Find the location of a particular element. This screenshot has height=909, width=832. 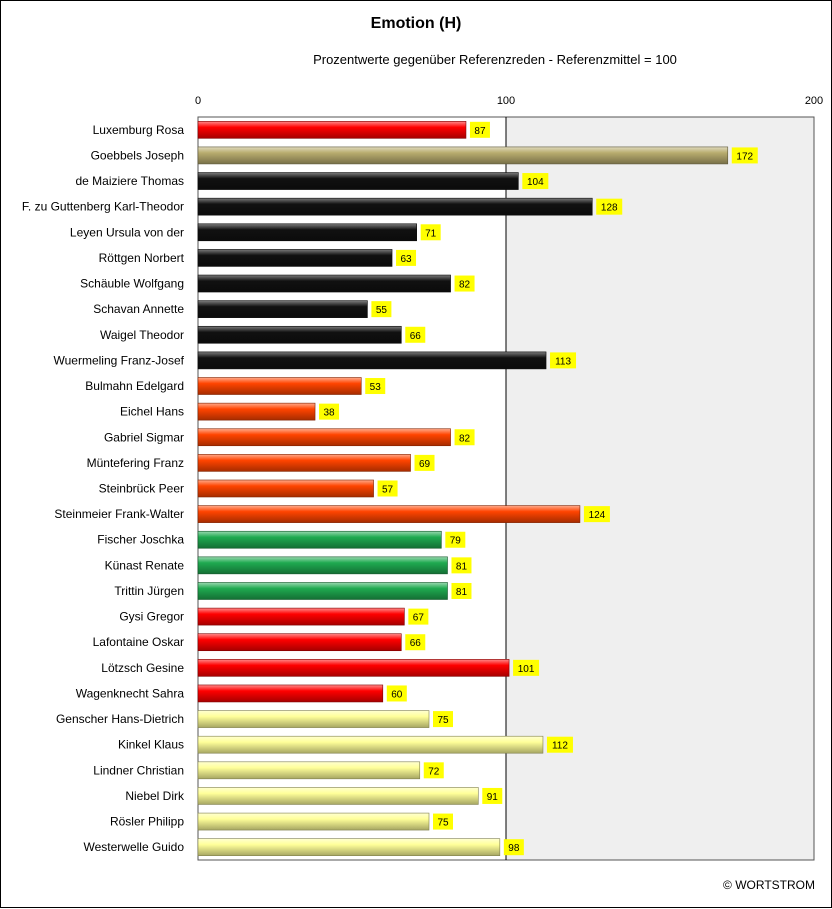

category-label: Schäuble Wolfgang is located at coordinates (132, 284).